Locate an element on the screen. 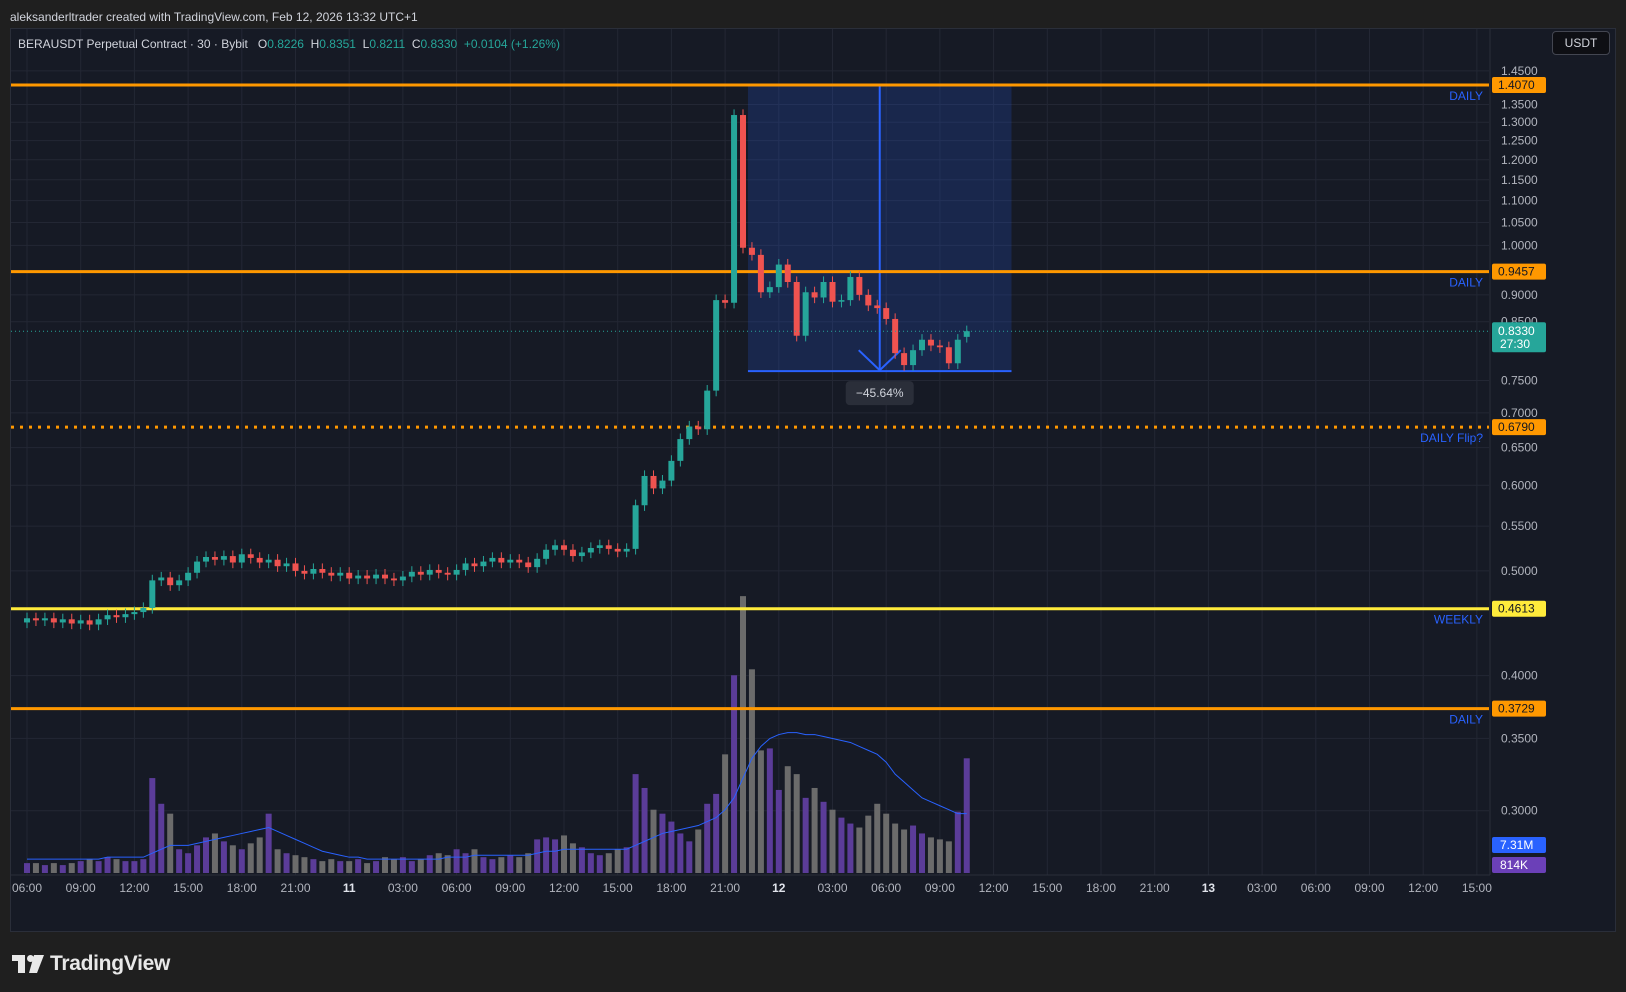 This screenshot has height=992, width=1626. price-tick-label: 0.4000 is located at coordinates (1519, 676).